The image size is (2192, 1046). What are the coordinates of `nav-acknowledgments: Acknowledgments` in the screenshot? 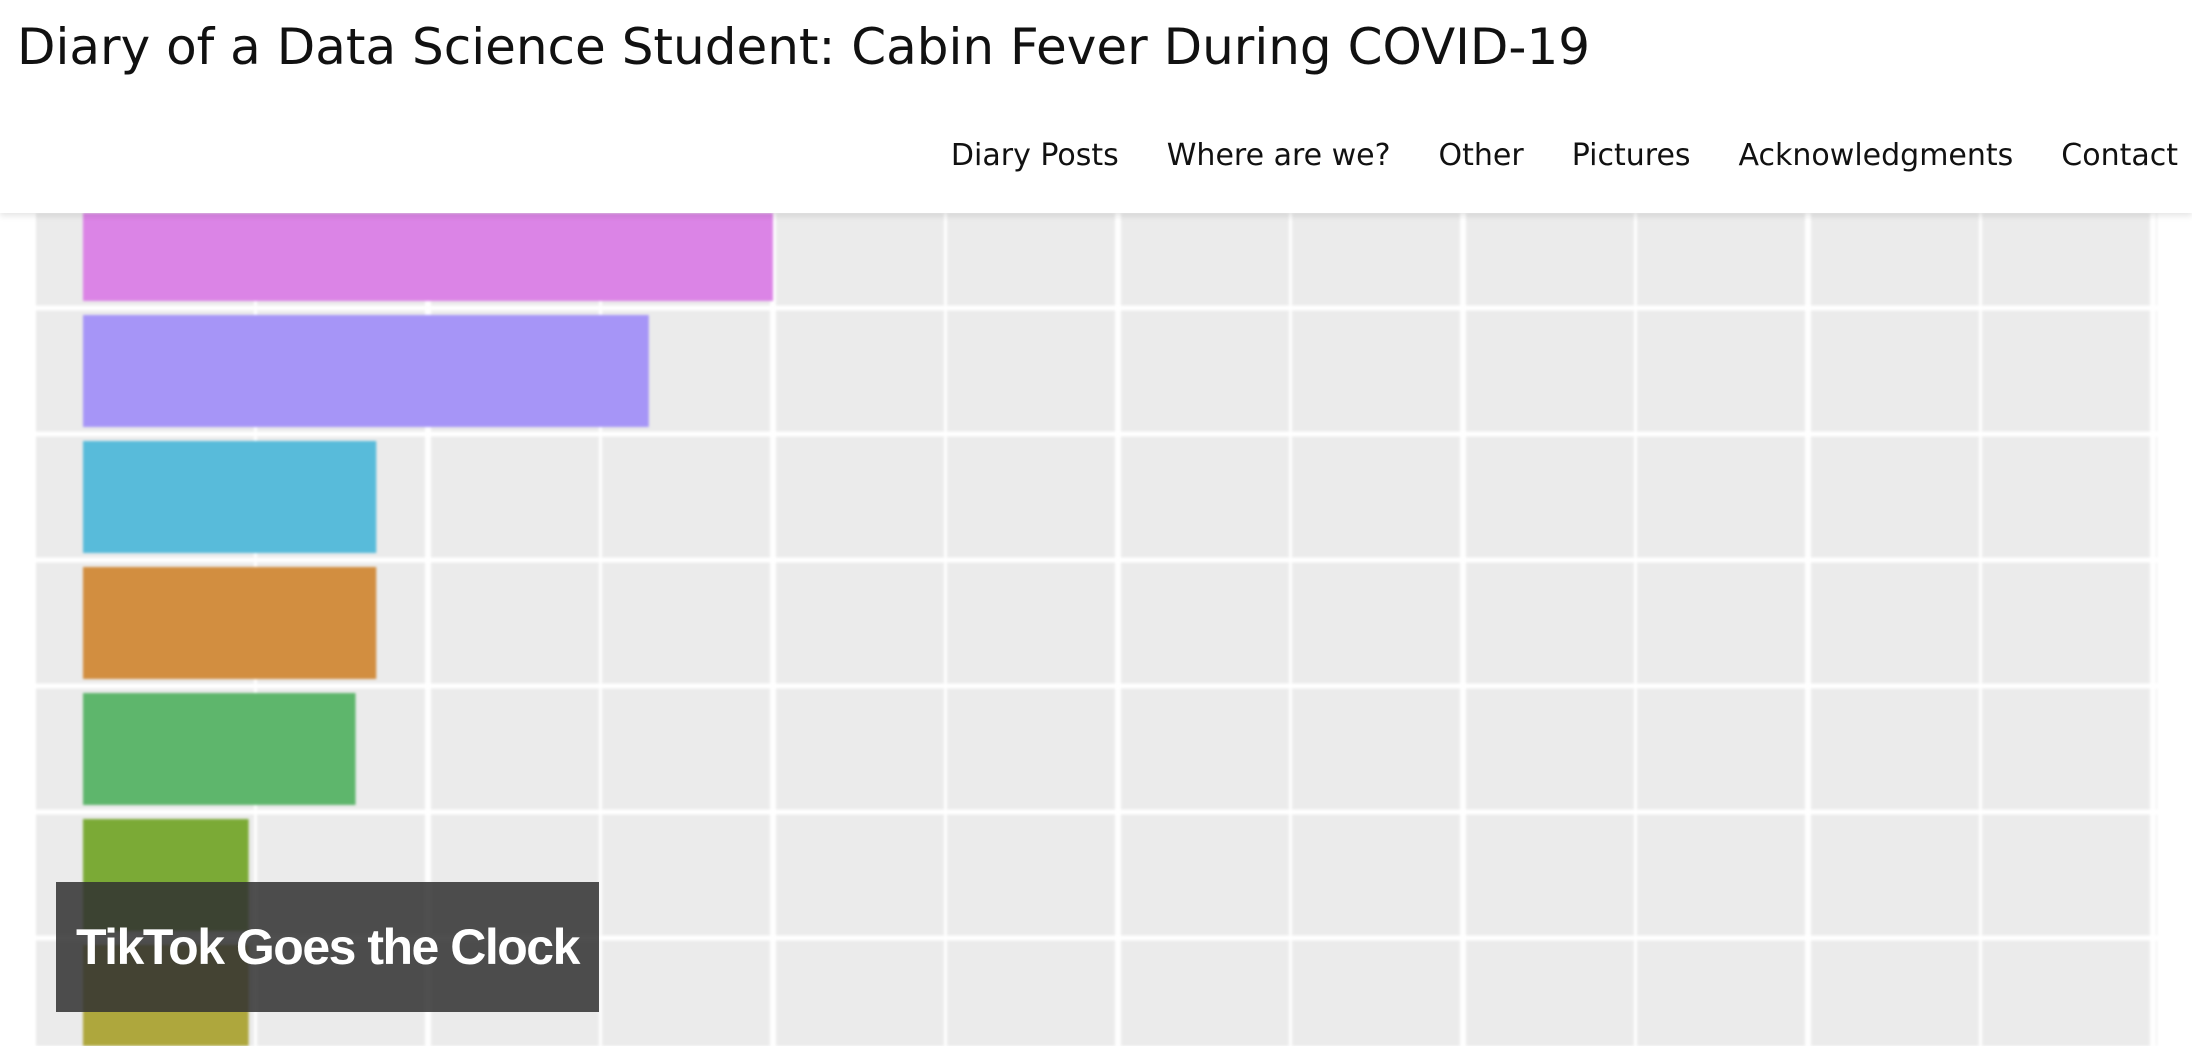 It's located at (1876, 155).